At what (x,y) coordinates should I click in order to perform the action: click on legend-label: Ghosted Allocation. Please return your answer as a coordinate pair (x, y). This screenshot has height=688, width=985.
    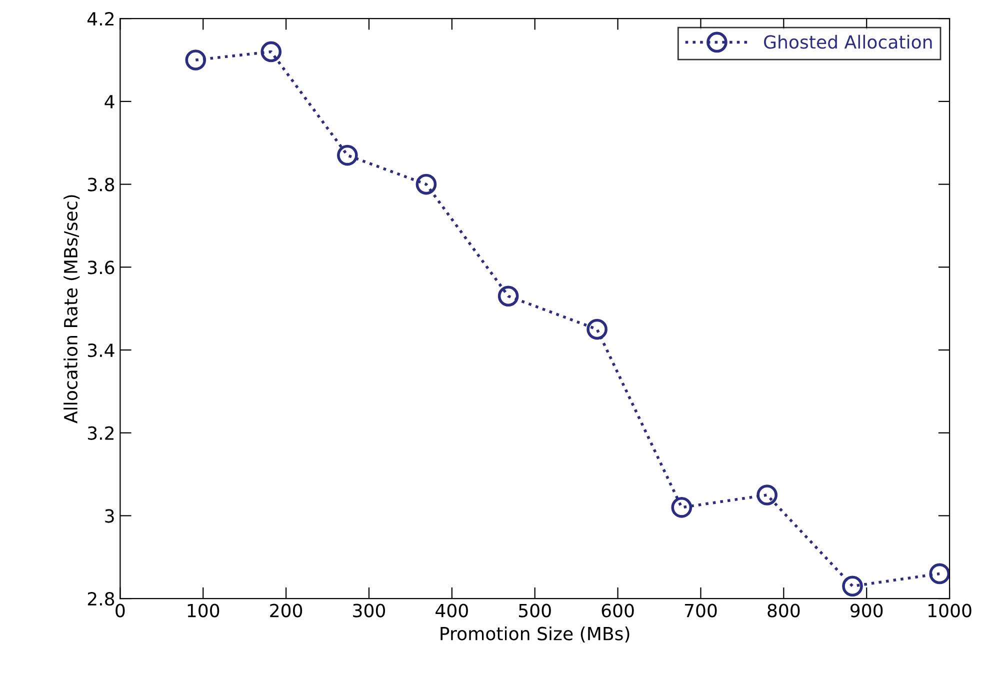
    Looking at the image, I should click on (848, 41).